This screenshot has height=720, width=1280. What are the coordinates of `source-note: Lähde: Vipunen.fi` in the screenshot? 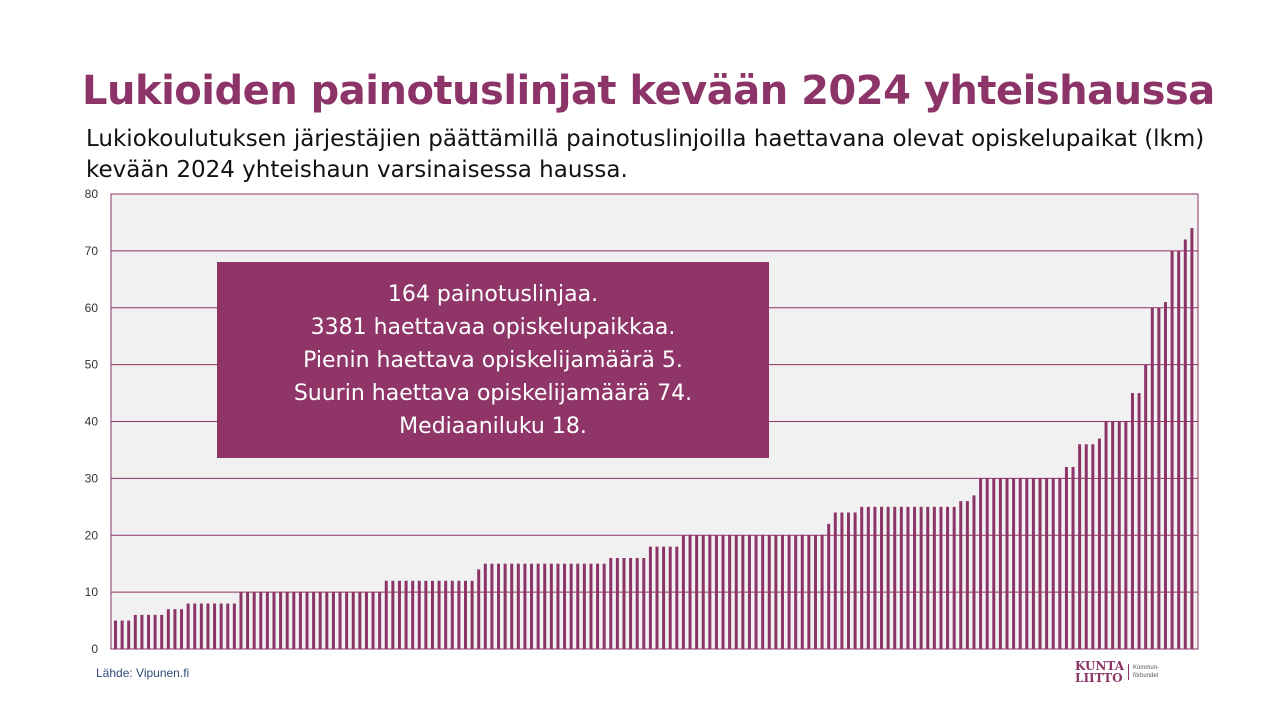 It's located at (143, 673).